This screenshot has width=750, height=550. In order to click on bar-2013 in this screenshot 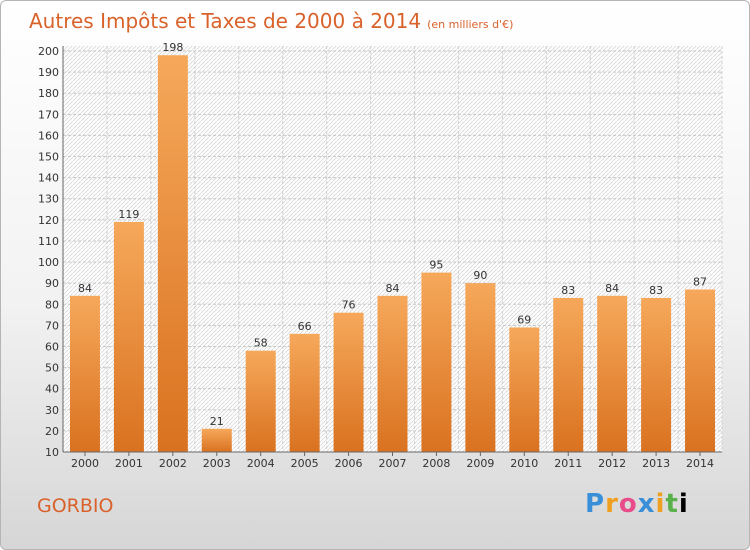, I will do `click(656, 374)`.